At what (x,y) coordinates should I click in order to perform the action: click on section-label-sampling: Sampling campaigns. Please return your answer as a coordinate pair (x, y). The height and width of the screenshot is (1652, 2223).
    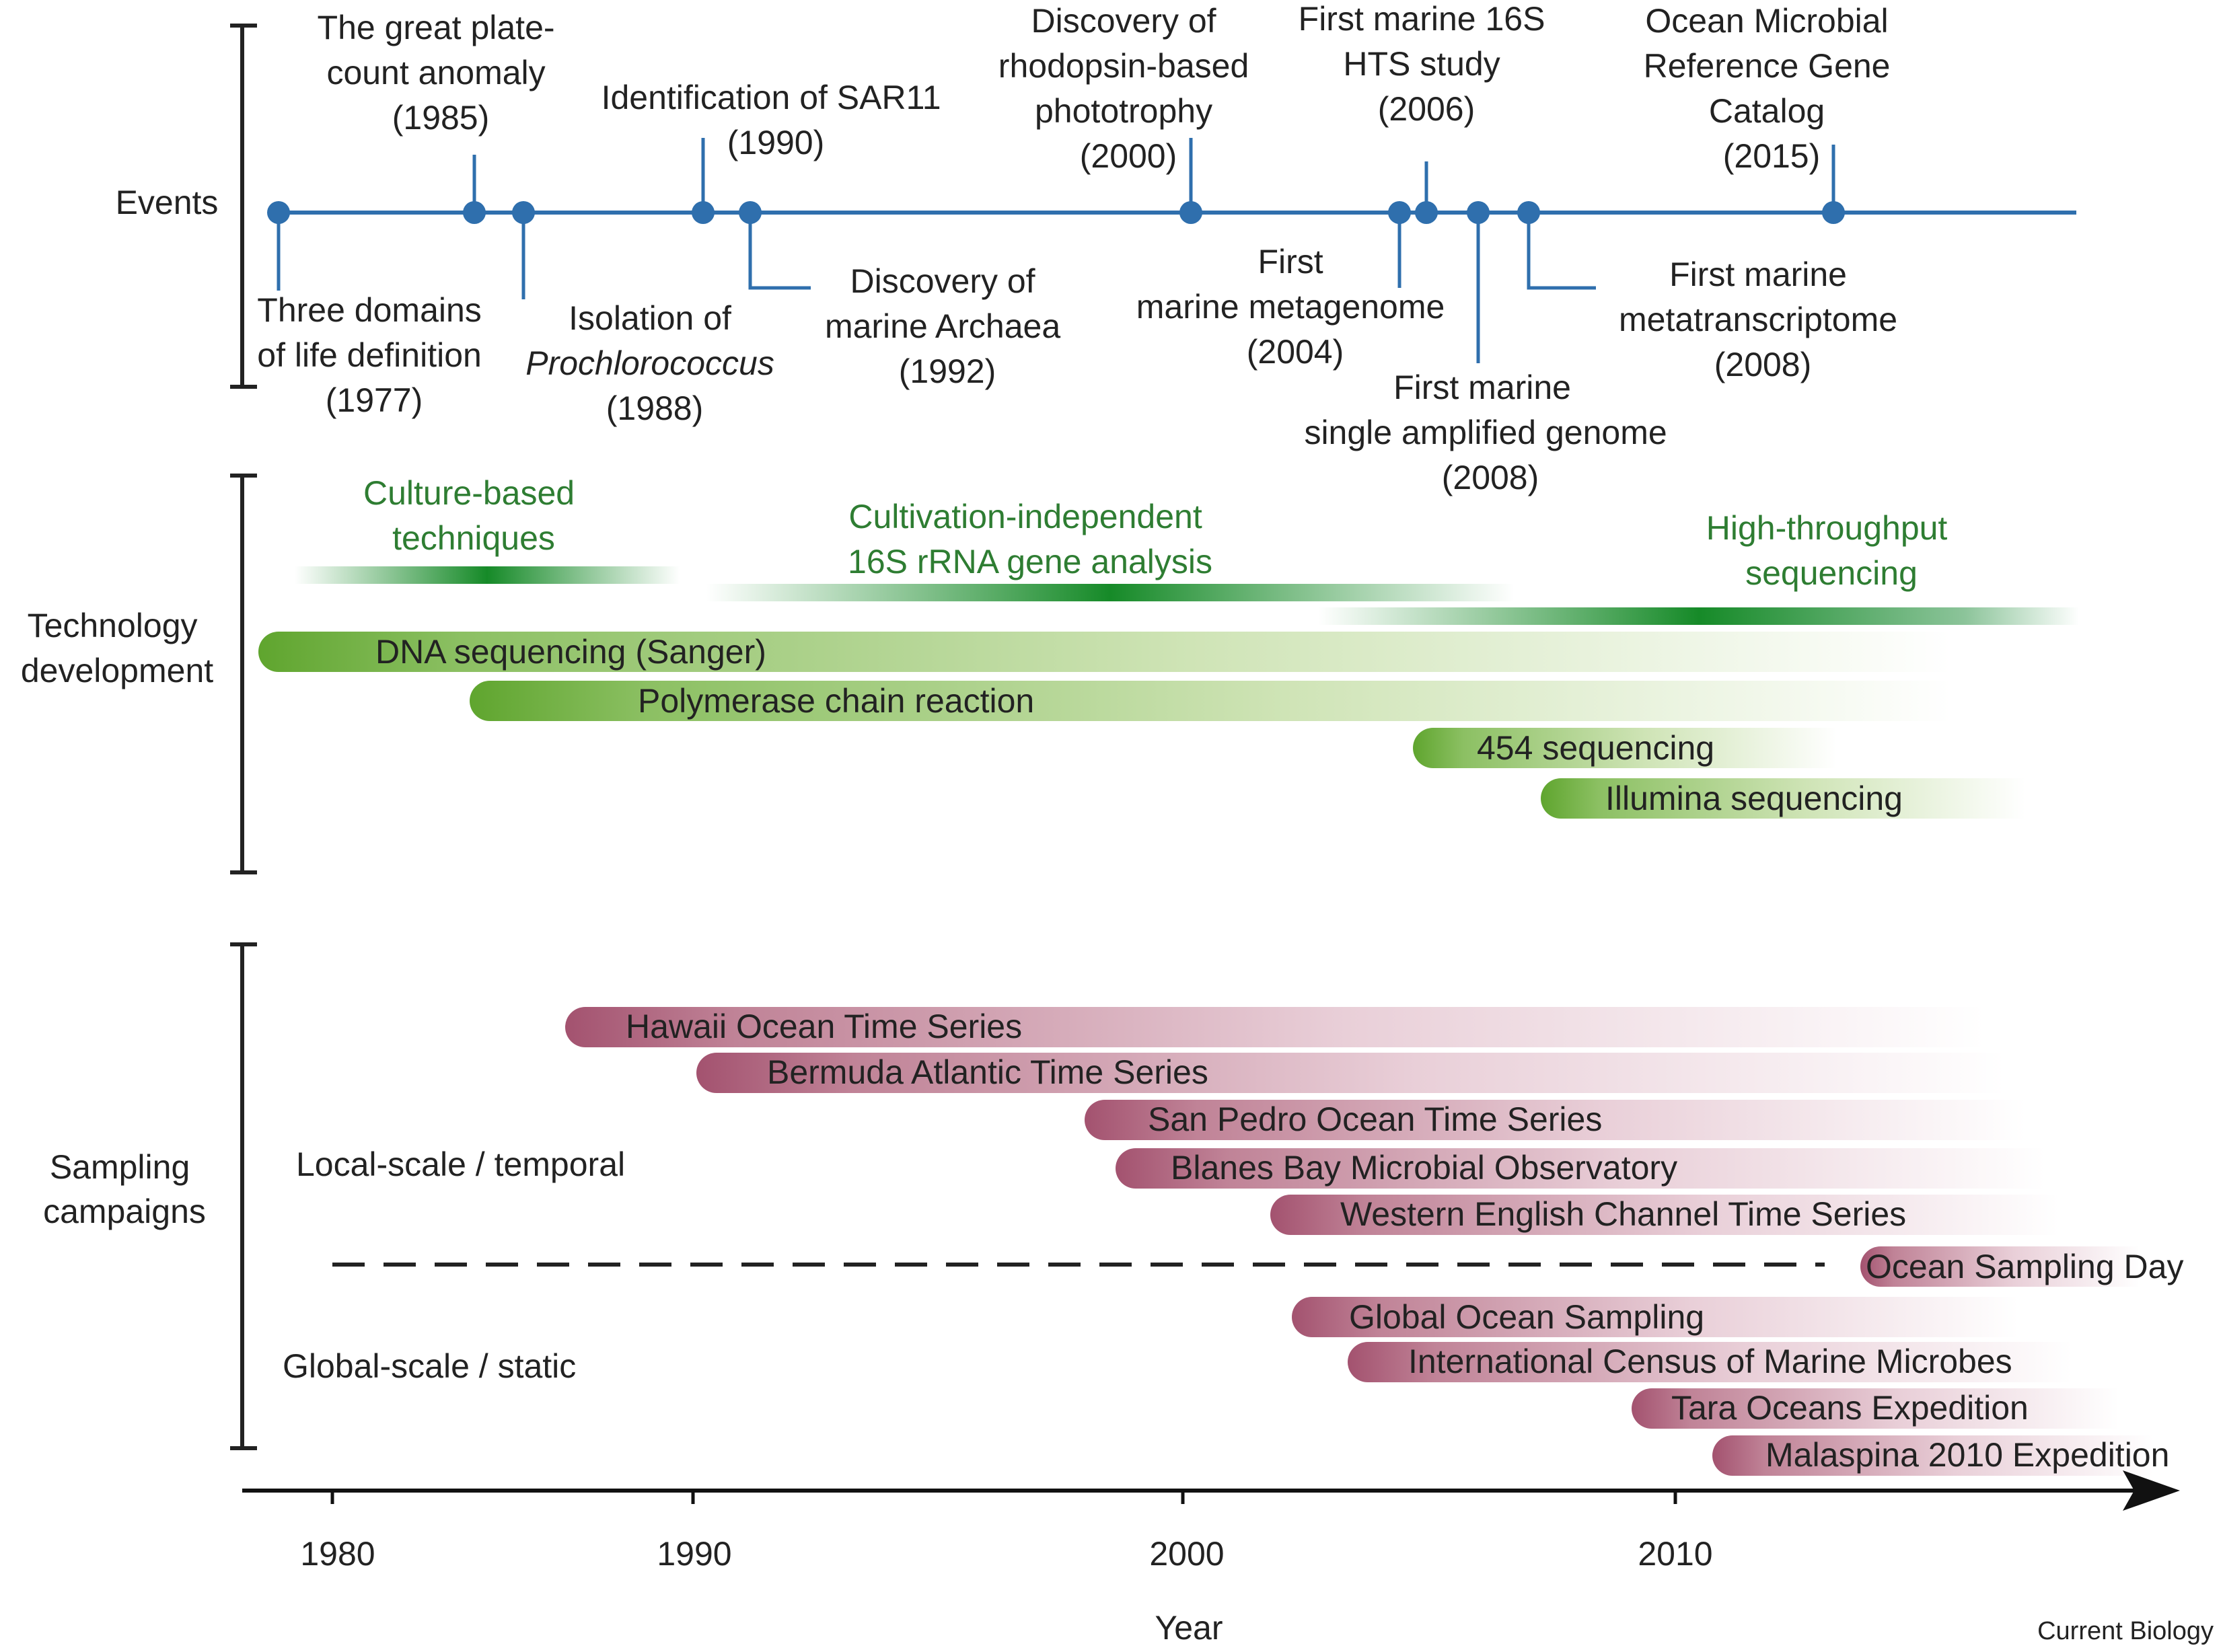
    Looking at the image, I should click on (125, 1189).